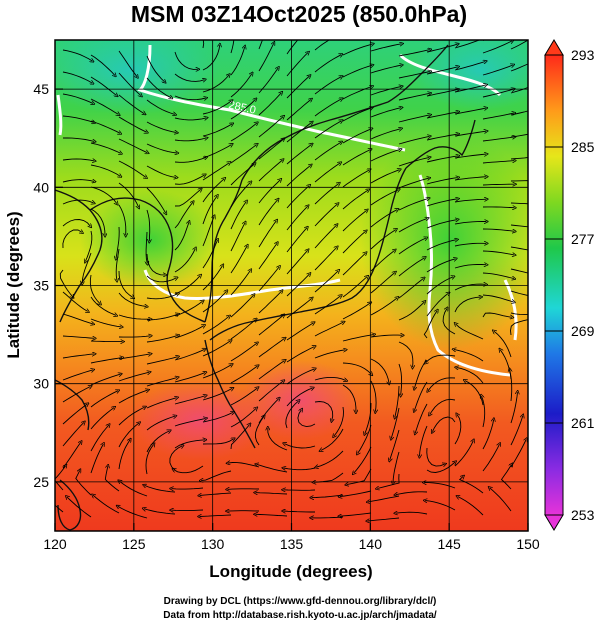 Image resolution: width=599 pixels, height=625 pixels. I want to click on x-tick-label: 150, so click(528, 544).